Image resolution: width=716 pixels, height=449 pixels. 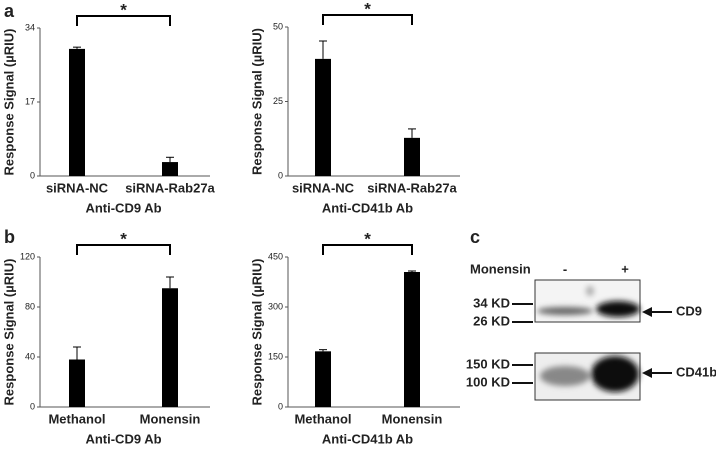 I want to click on lane-label: -, so click(x=565, y=268).